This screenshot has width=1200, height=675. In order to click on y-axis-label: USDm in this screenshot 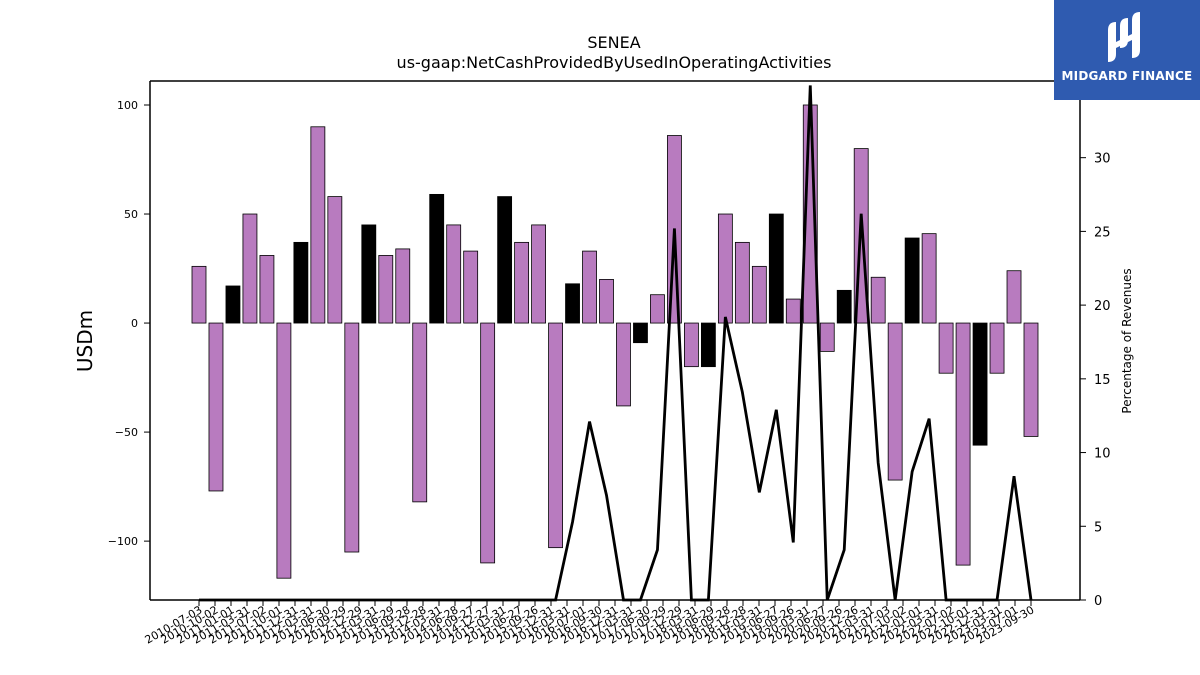, I will do `click(85, 341)`.